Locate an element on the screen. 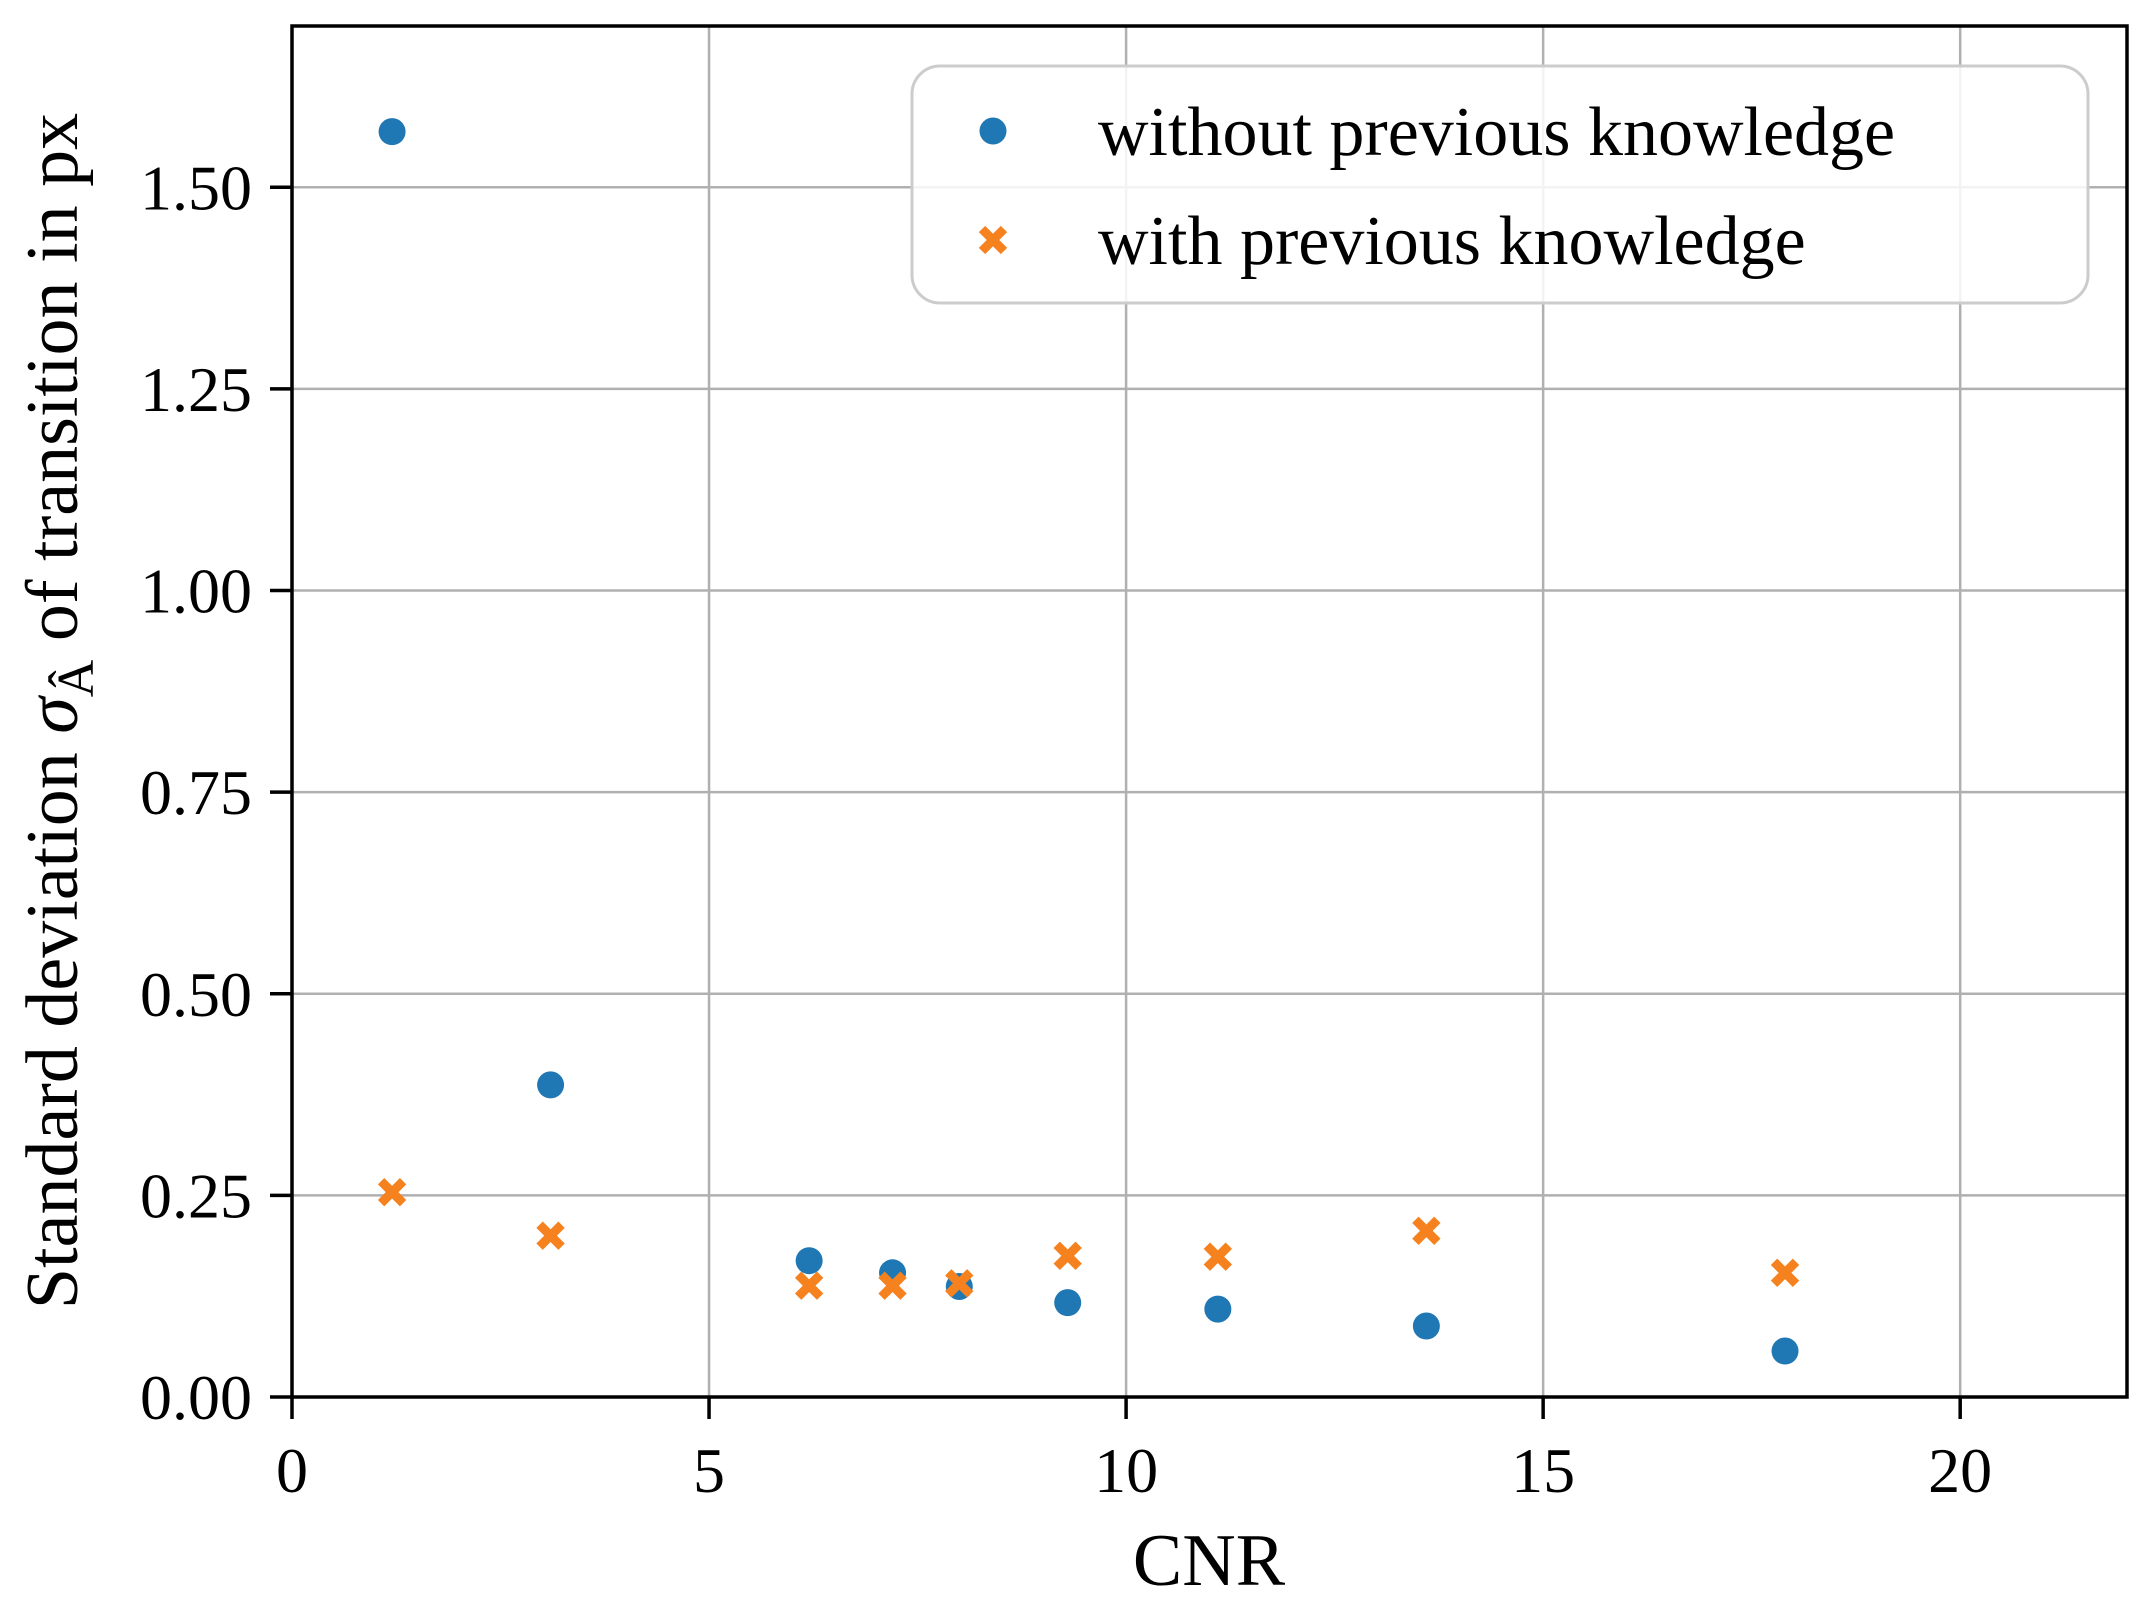 The image size is (2148, 1602). legend-x-marker-icon is located at coordinates (993, 240).